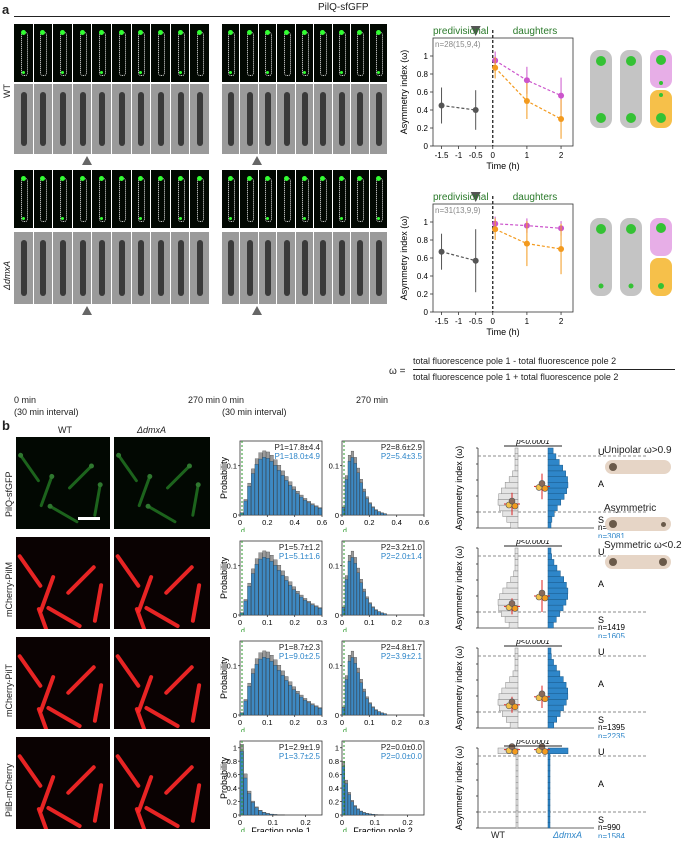 Image resolution: width=685 pixels, height=845 pixels. Describe the element at coordinates (638, 467) in the screenshot. I see `legend-unipolar-cell` at that location.